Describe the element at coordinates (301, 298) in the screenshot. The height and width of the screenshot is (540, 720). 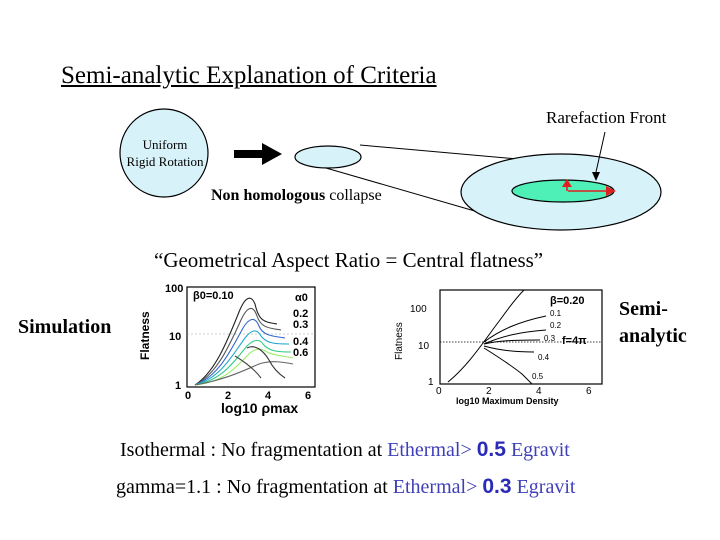
I see `alpha-header: α0` at that location.